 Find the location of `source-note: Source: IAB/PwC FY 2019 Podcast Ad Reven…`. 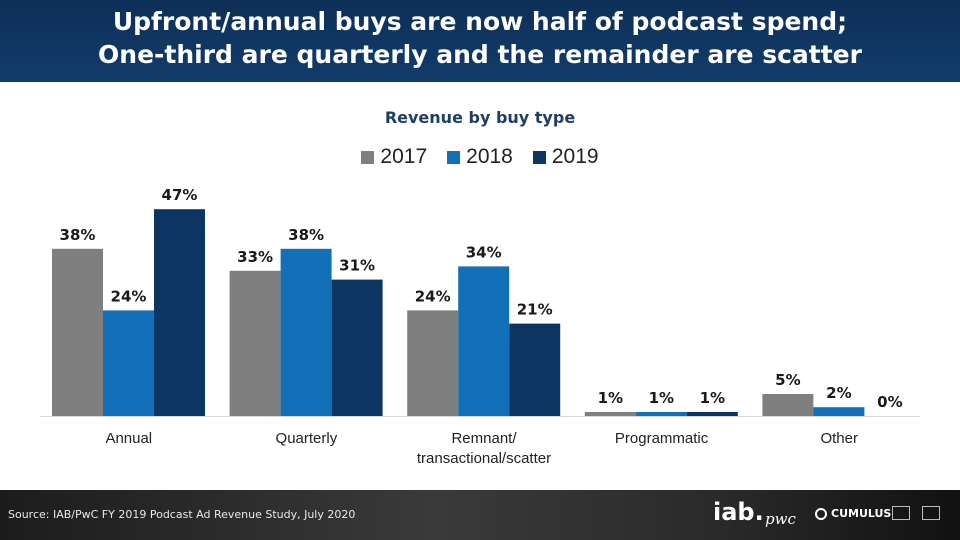

source-note: Source: IAB/PwC FY 2019 Podcast Ad Reven… is located at coordinates (182, 514).